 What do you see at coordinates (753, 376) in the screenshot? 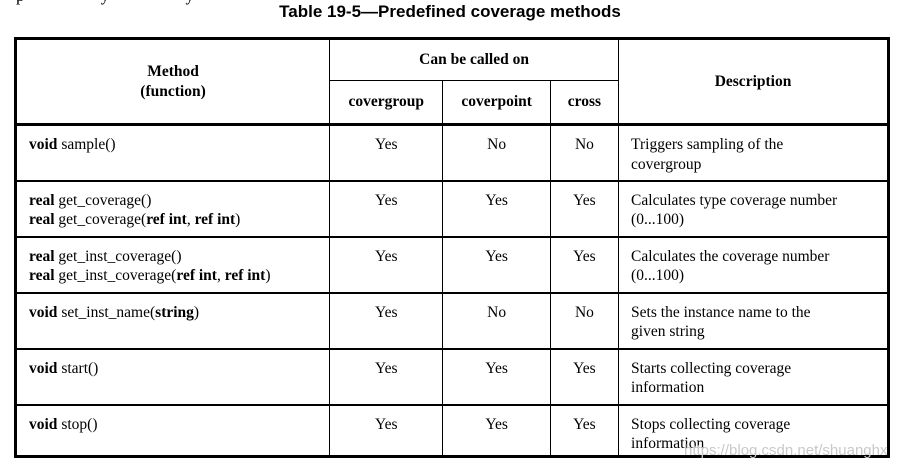
I see `description-cell: Starts collecting coverage information` at bounding box center [753, 376].